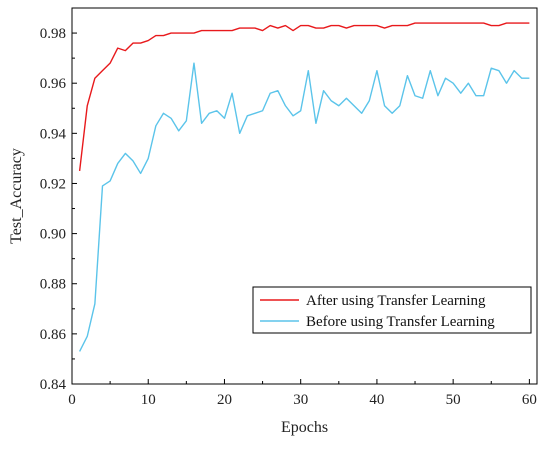 The width and height of the screenshot is (550, 452). Describe the element at coordinates (396, 301) in the screenshot. I see `legend-label-after: After using Transfer Learning` at that location.